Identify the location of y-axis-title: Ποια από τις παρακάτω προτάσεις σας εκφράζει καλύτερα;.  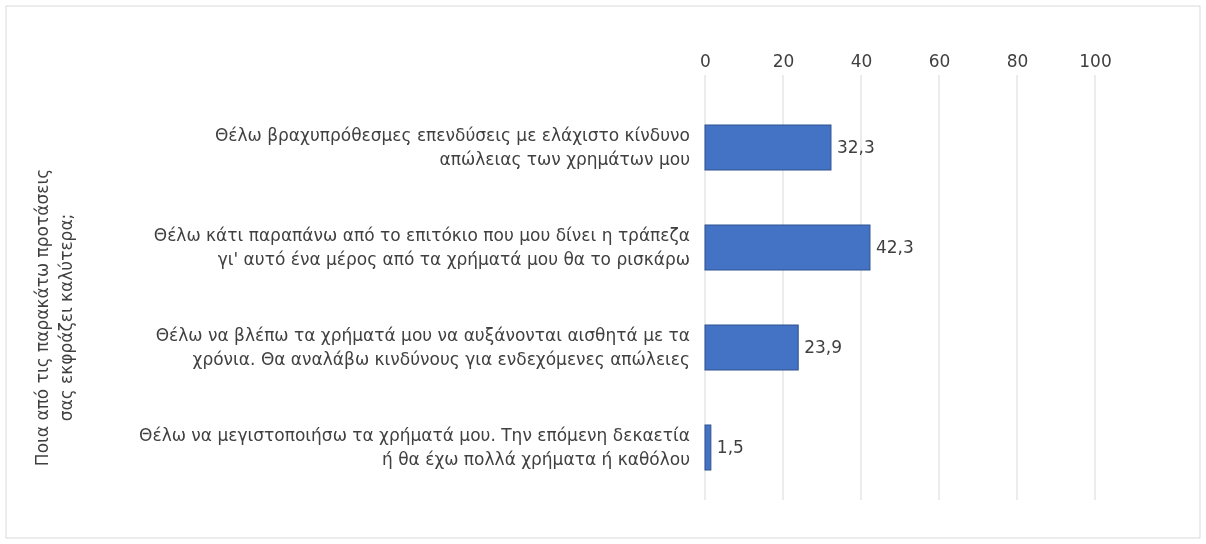
(54, 317).